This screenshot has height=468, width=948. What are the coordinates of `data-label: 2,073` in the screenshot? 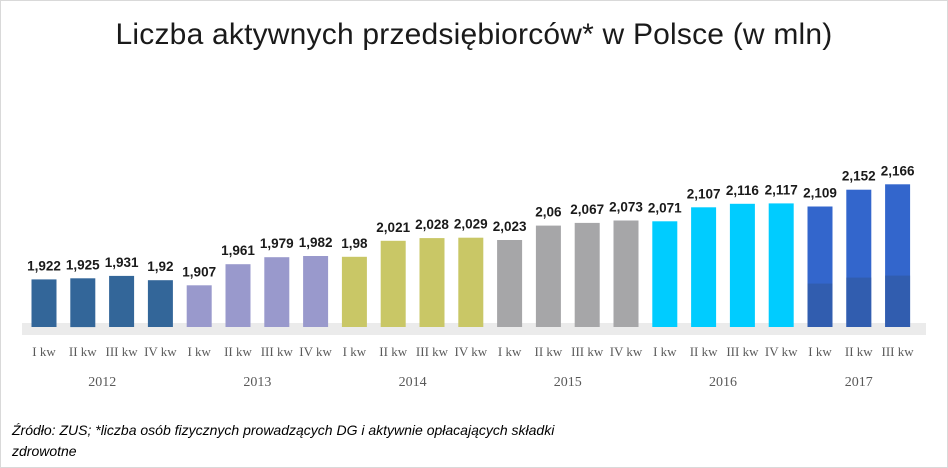 It's located at (626, 207).